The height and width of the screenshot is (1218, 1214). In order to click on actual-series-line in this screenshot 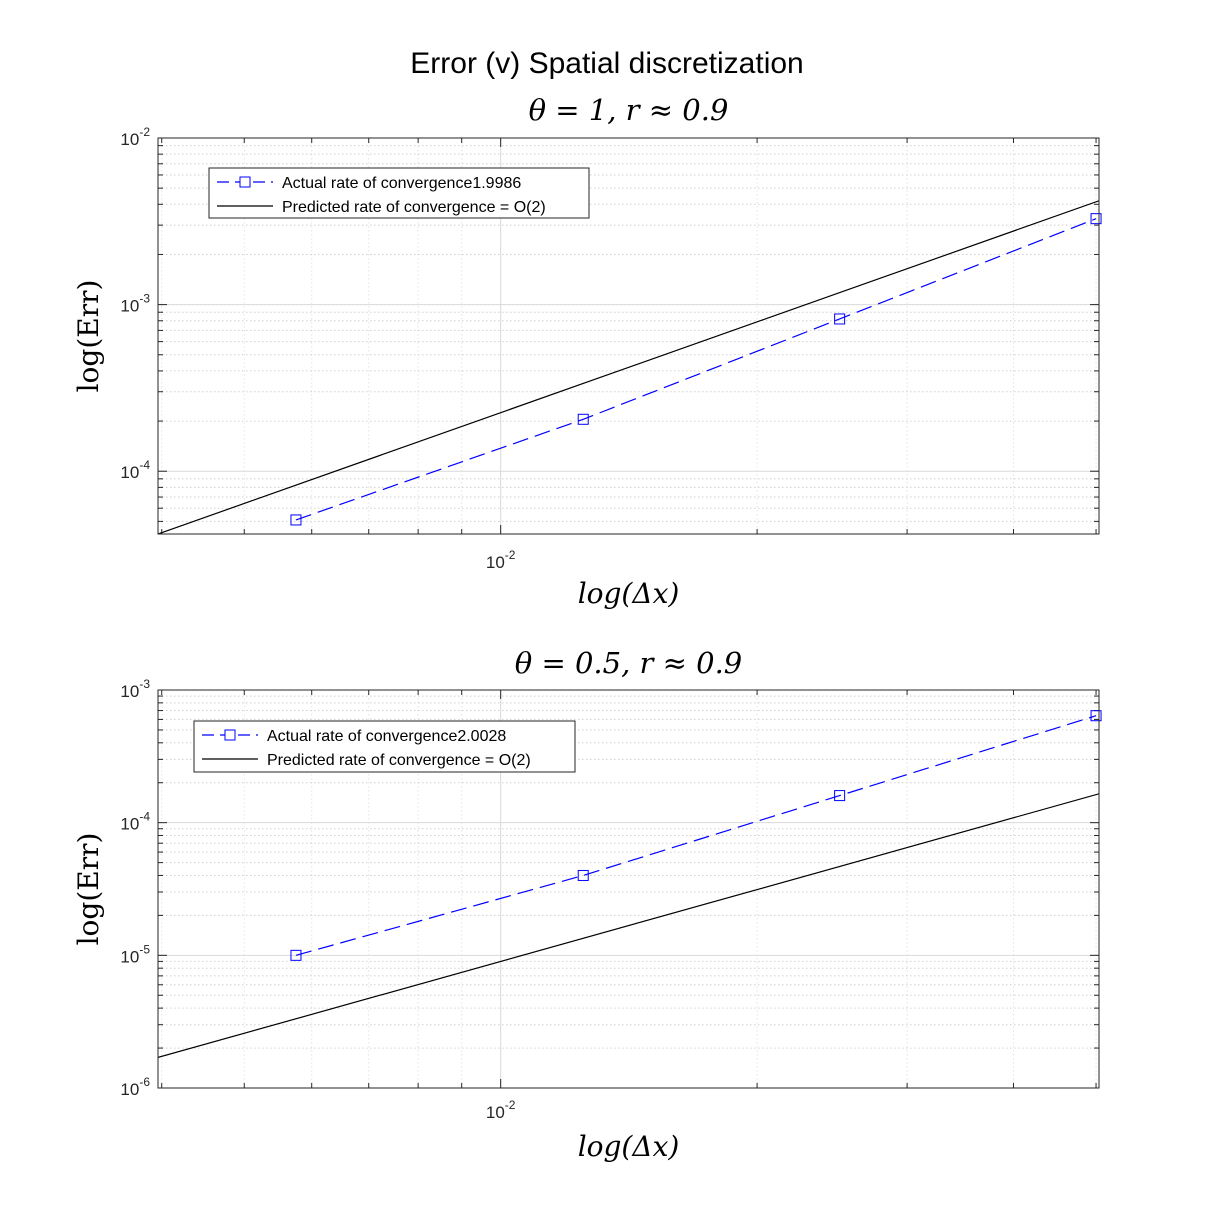, I will do `click(696, 835)`.